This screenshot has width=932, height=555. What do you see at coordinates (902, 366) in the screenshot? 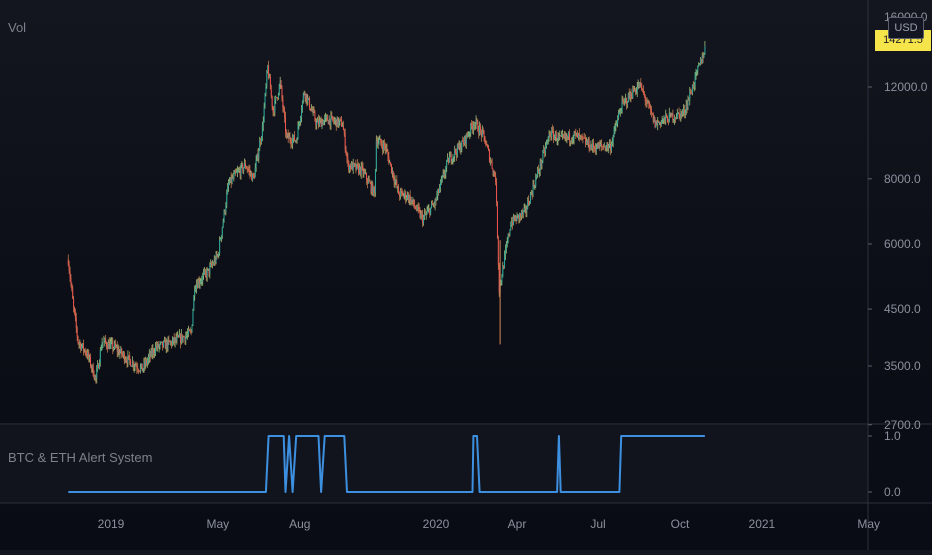
I see `price-tick-label: 3500.0` at bounding box center [902, 366].